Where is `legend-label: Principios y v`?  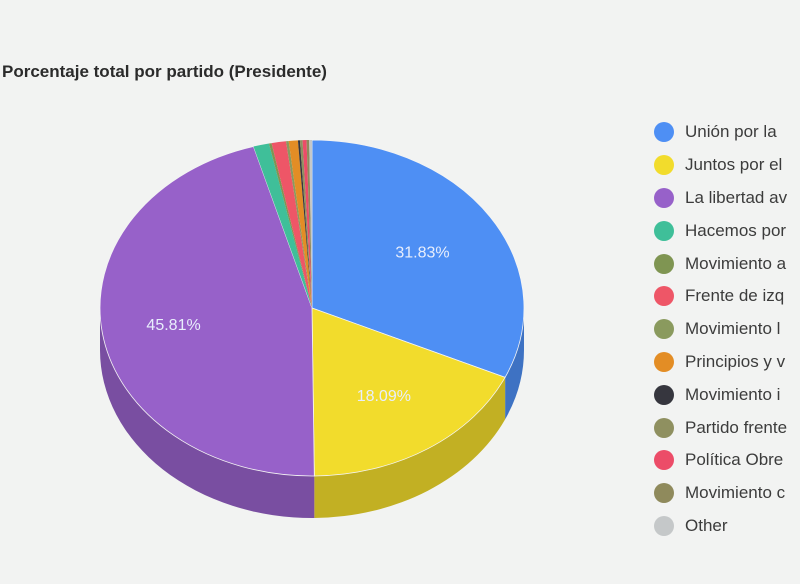
legend-label: Principios y v is located at coordinates (735, 361).